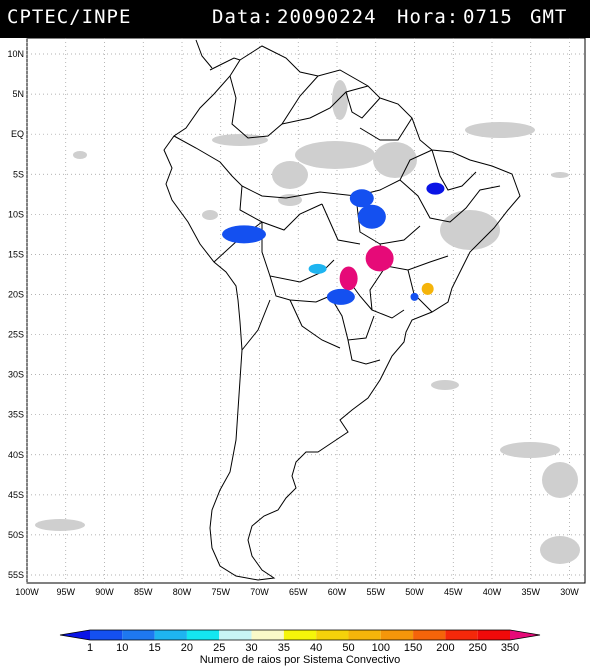 This screenshot has height=670, width=600. Describe the element at coordinates (16, 335) in the screenshot. I see `lat-tick-label: 25S` at that location.